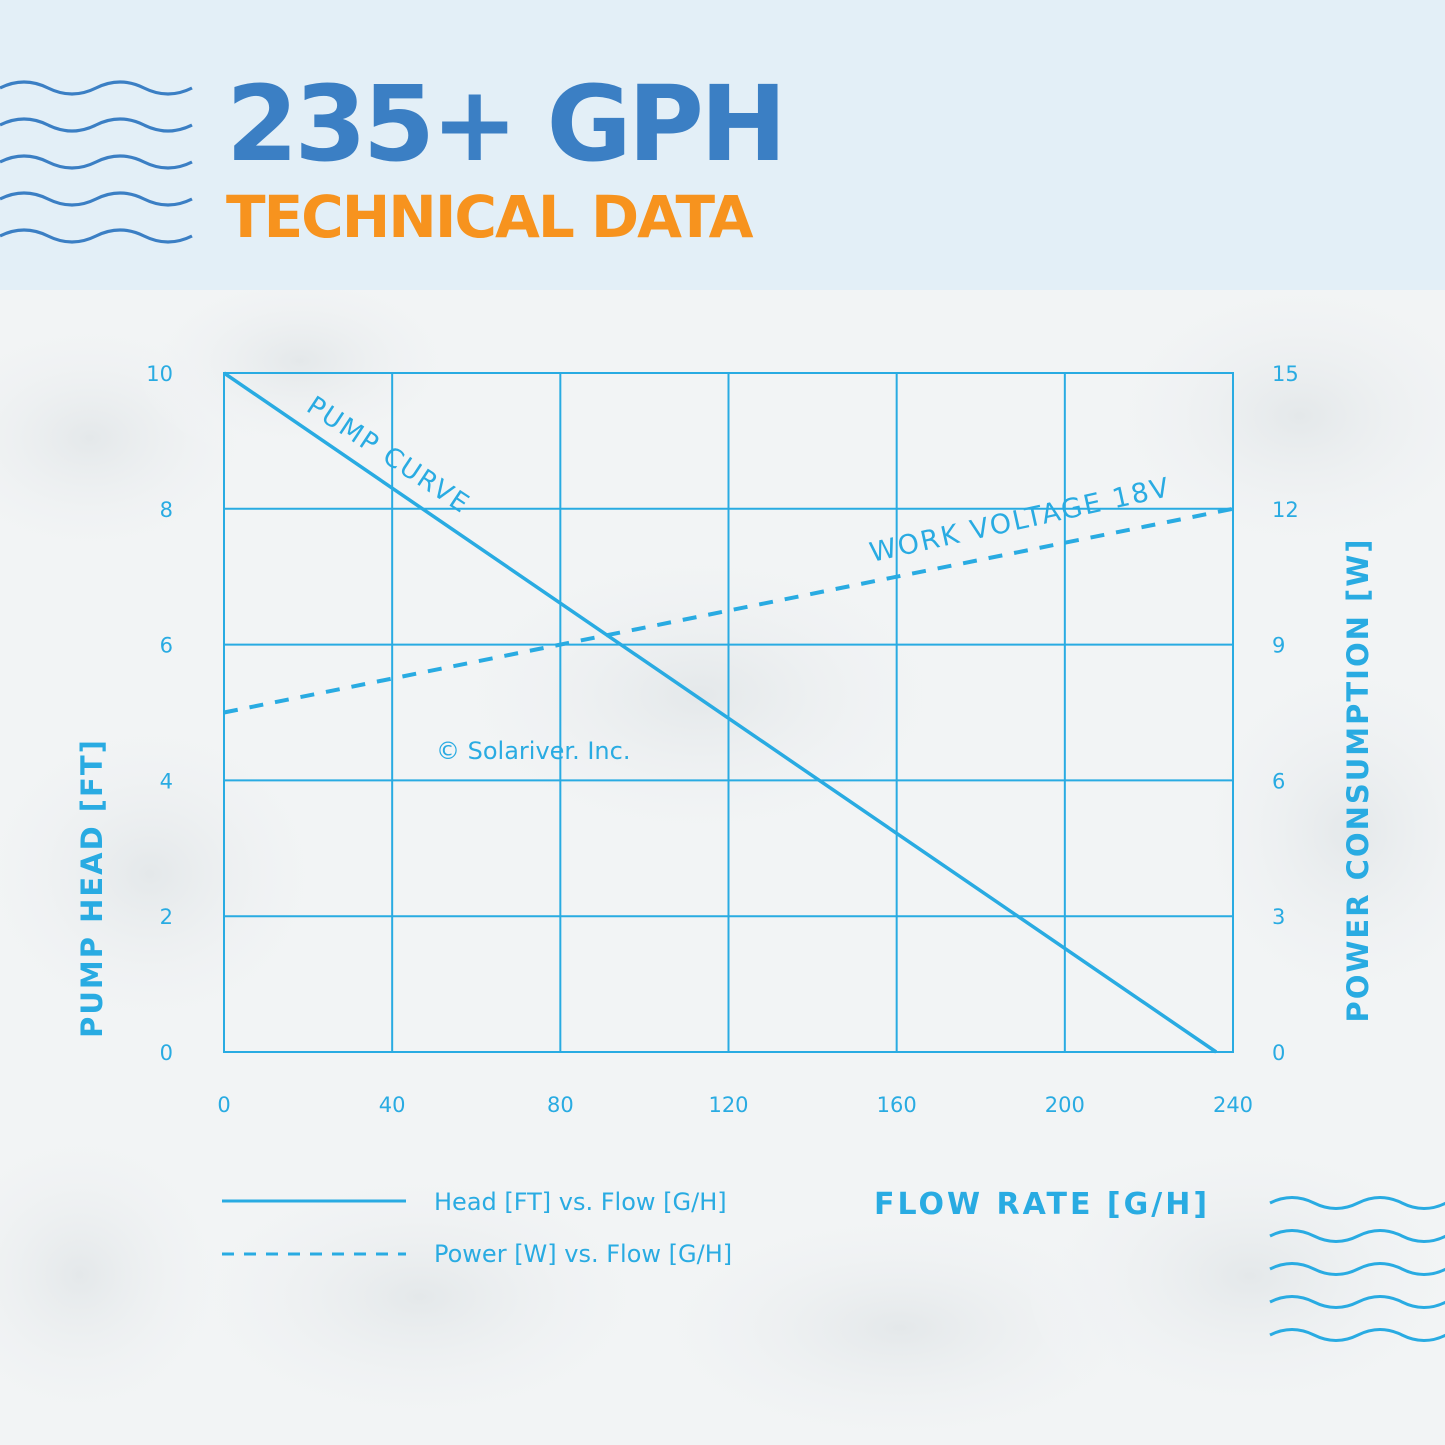  Describe the element at coordinates (166, 1053) in the screenshot. I see `y-tick-label: 0` at that location.